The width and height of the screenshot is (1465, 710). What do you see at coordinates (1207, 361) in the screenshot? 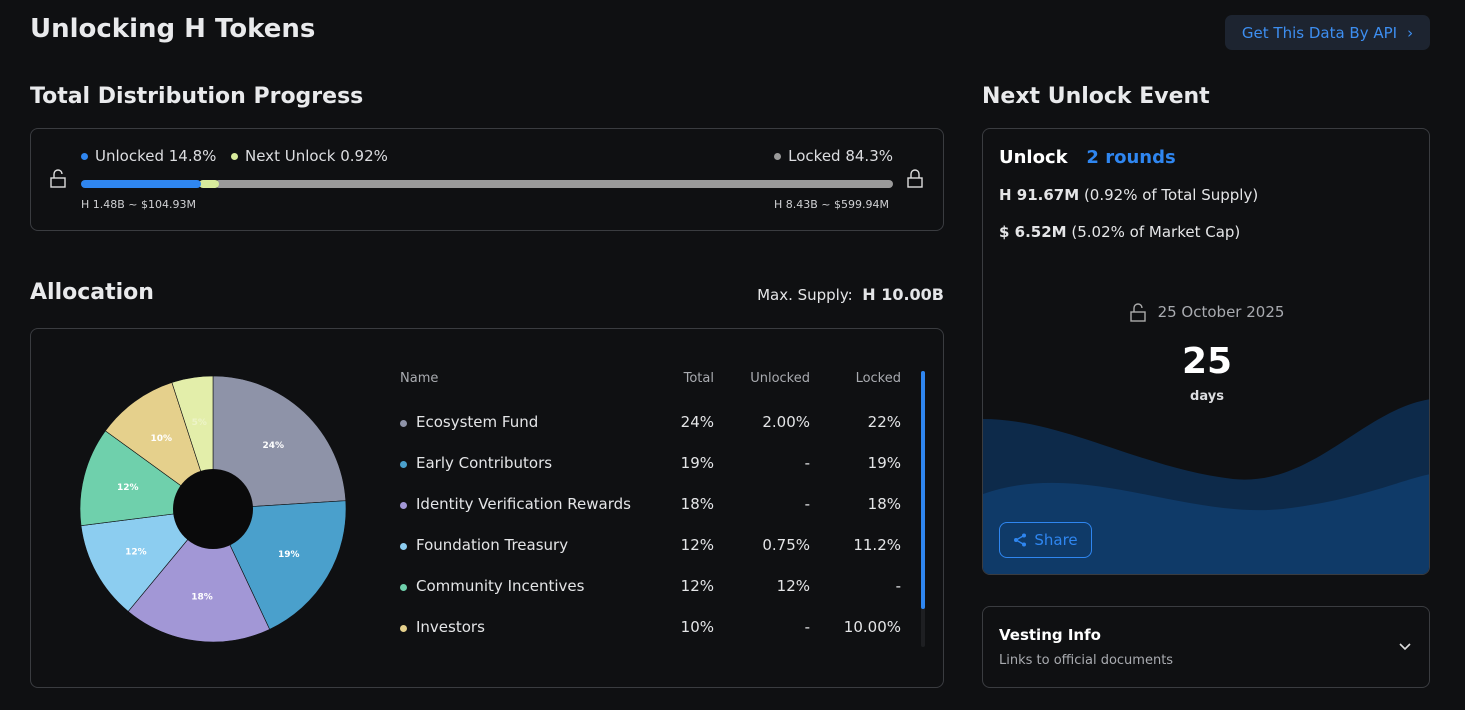
I see `days-countdown: 25` at bounding box center [1207, 361].